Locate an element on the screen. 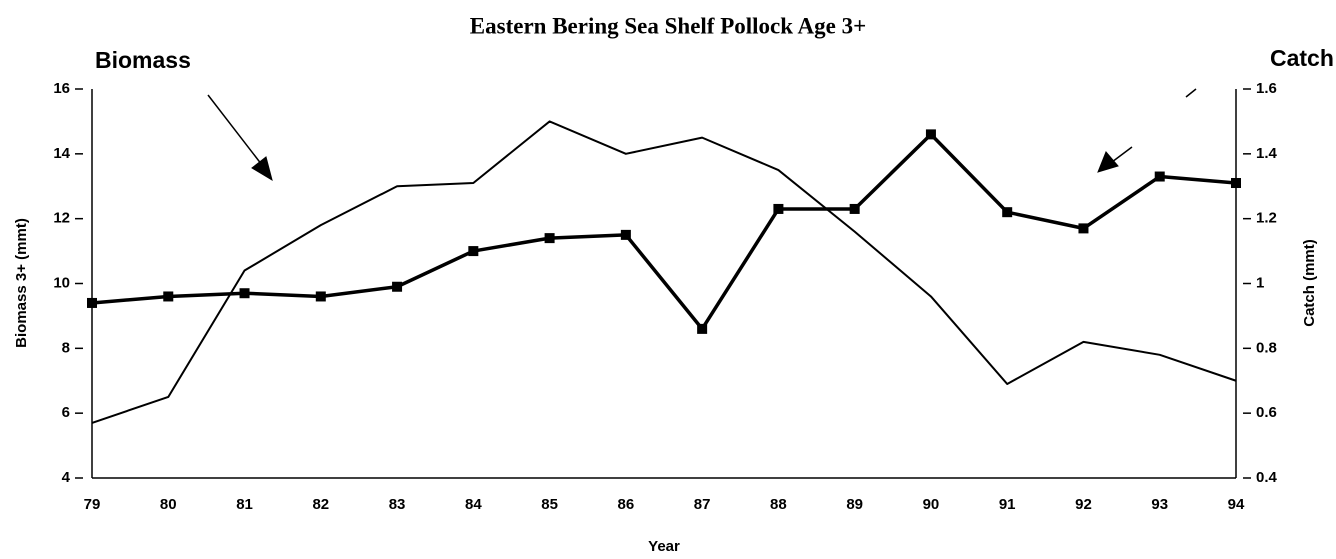 This screenshot has width=1336, height=559. x-tick-label: 94 is located at coordinates (1236, 504).